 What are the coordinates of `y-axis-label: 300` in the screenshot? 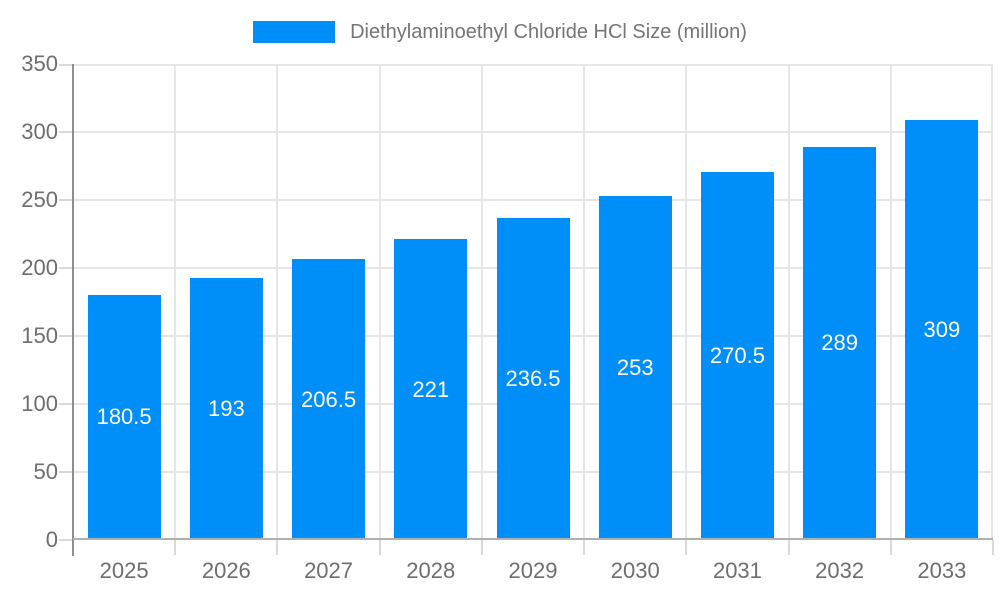 It's located at (39, 131).